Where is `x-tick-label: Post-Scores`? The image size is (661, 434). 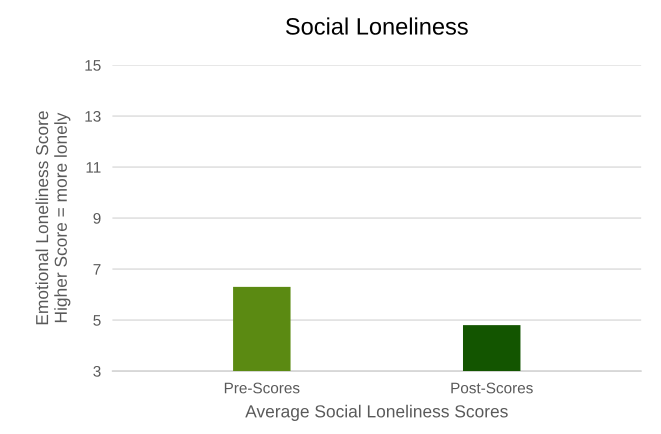 x-tick-label: Post-Scores is located at coordinates (492, 388).